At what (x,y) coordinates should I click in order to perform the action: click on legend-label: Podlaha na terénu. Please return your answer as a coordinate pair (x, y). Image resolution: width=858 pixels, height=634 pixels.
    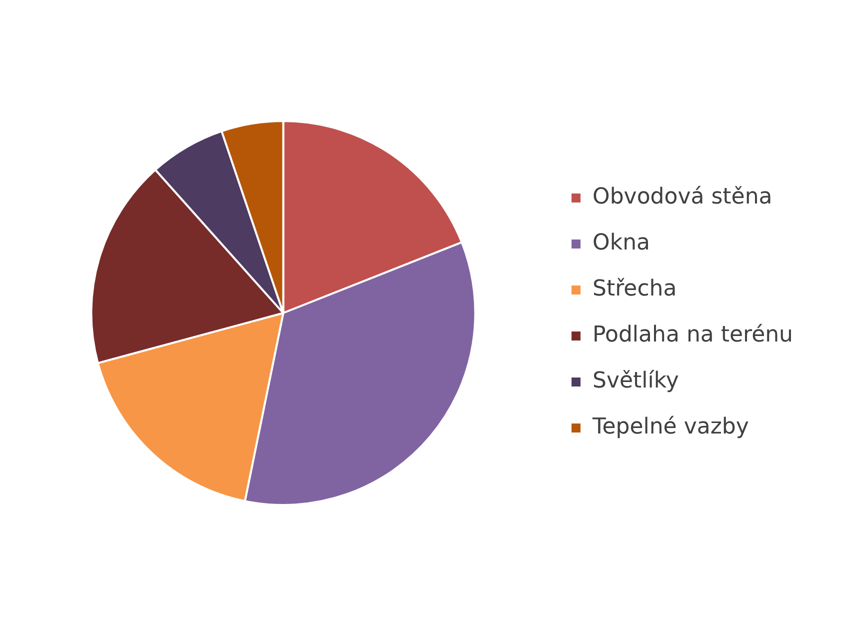
    Looking at the image, I should click on (693, 335).